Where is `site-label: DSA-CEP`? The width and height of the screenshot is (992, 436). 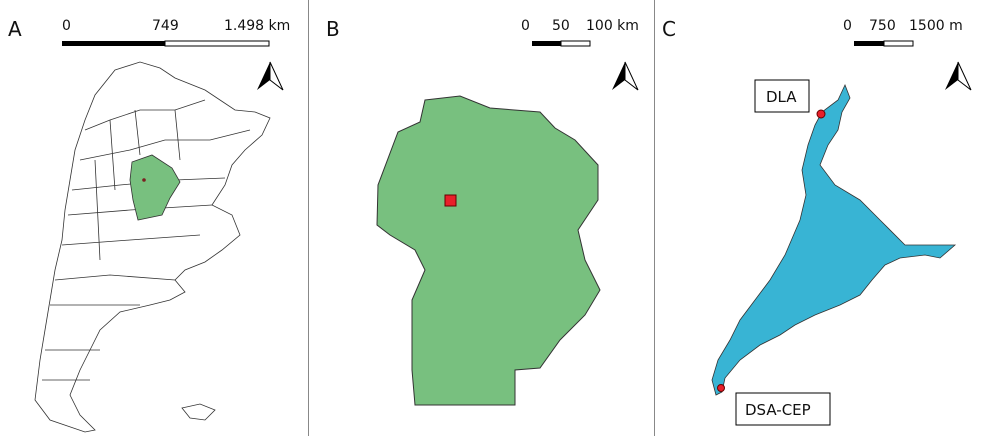 site-label: DSA-CEP is located at coordinates (778, 410).